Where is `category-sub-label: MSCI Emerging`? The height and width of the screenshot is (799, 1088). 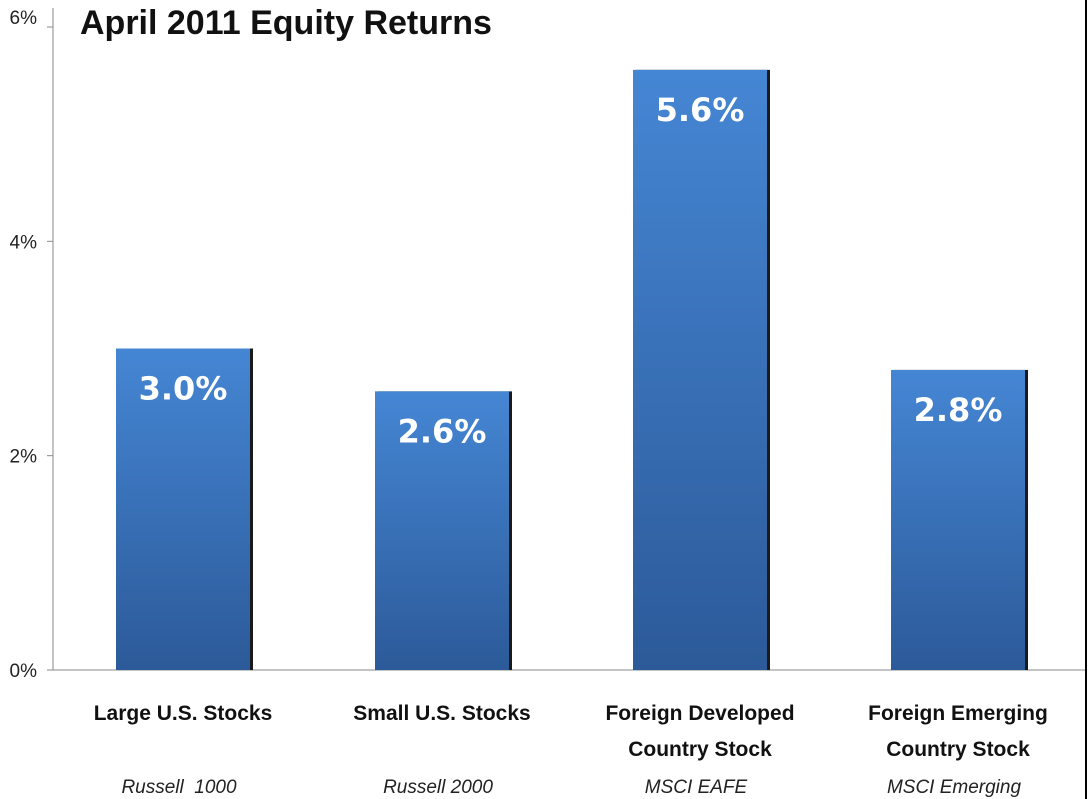
category-sub-label: MSCI Emerging is located at coordinates (954, 787).